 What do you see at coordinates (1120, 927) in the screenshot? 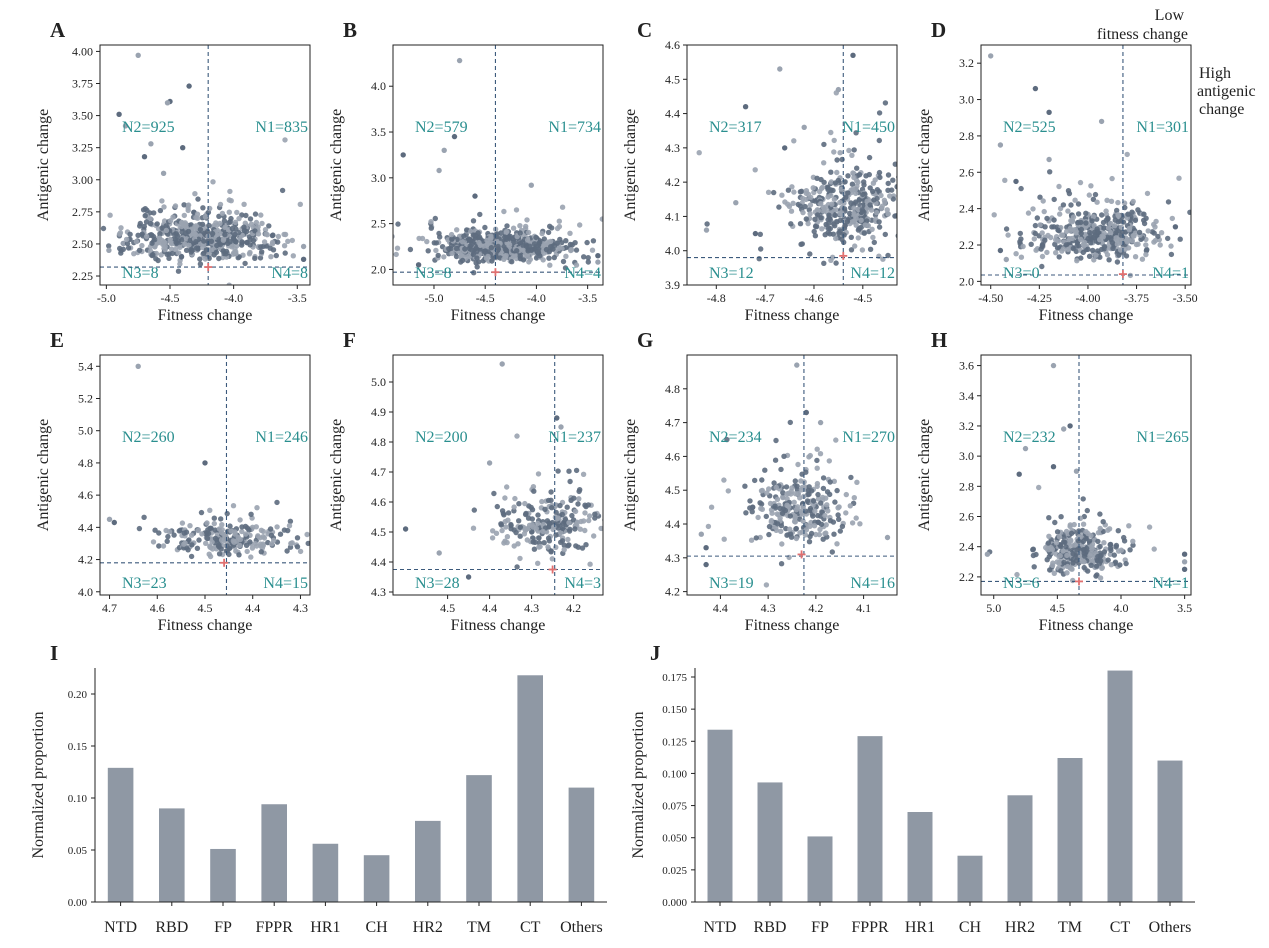
I see `category-label: CT` at bounding box center [1120, 927].